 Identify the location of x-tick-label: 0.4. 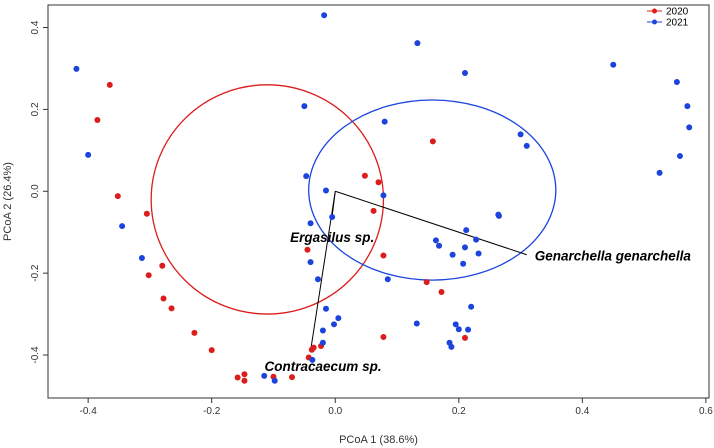
(582, 411).